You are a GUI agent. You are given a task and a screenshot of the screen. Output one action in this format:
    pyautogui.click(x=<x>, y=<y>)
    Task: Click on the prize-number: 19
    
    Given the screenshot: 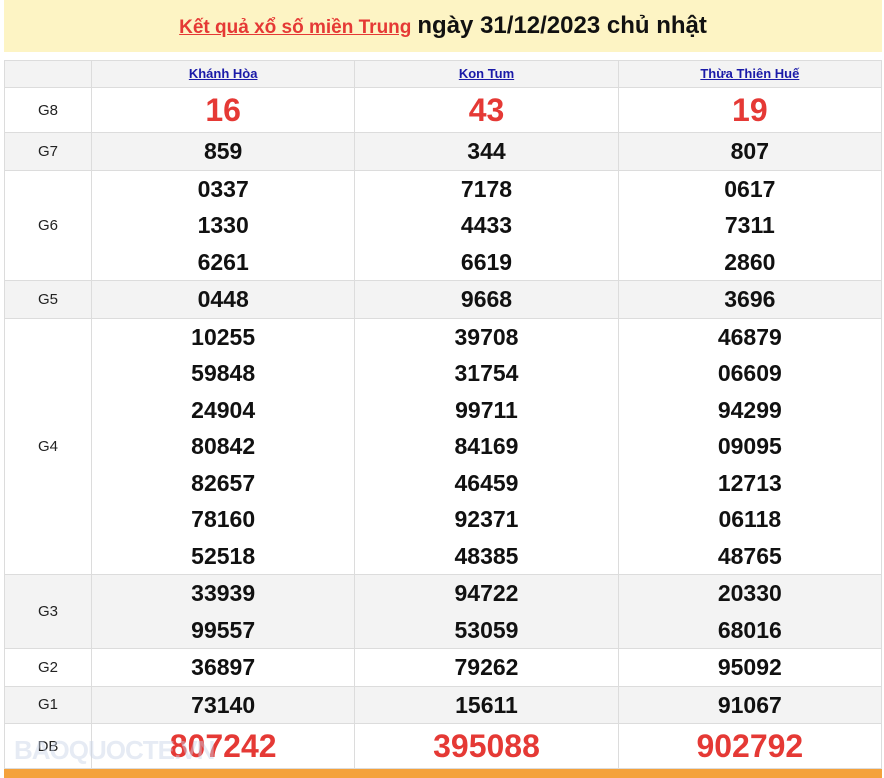 What is the action you would take?
    pyautogui.click(x=750, y=110)
    